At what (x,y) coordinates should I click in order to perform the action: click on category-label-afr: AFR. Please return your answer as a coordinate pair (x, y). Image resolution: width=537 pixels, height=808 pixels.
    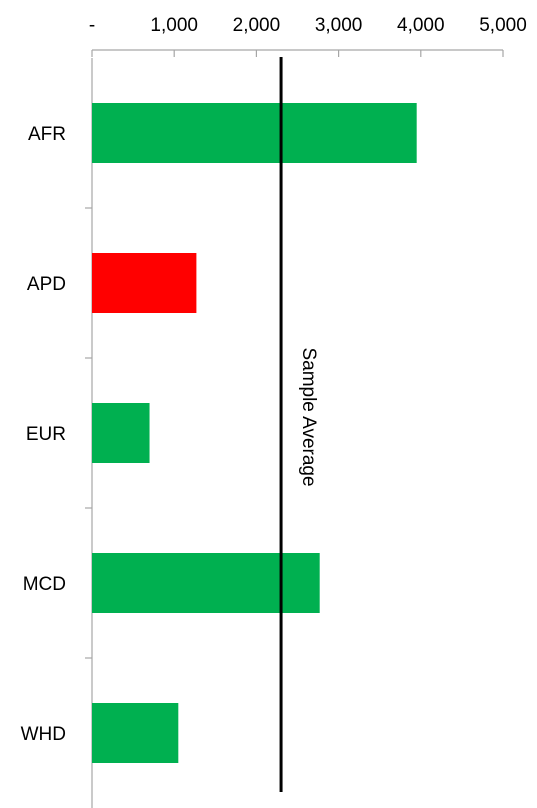
    Looking at the image, I should click on (47, 134).